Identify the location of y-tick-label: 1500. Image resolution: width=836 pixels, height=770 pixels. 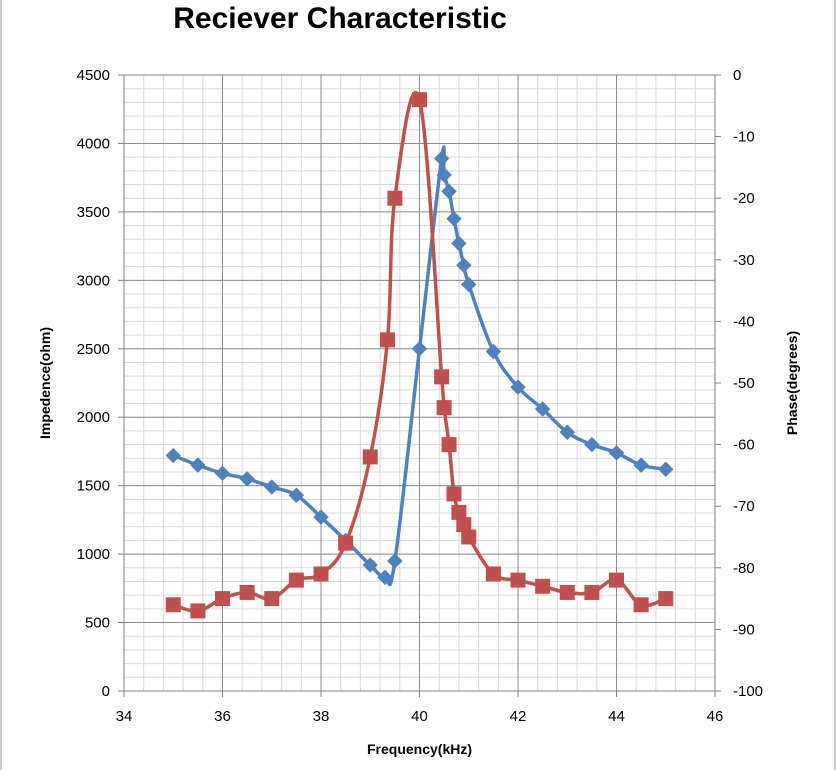
(93, 486).